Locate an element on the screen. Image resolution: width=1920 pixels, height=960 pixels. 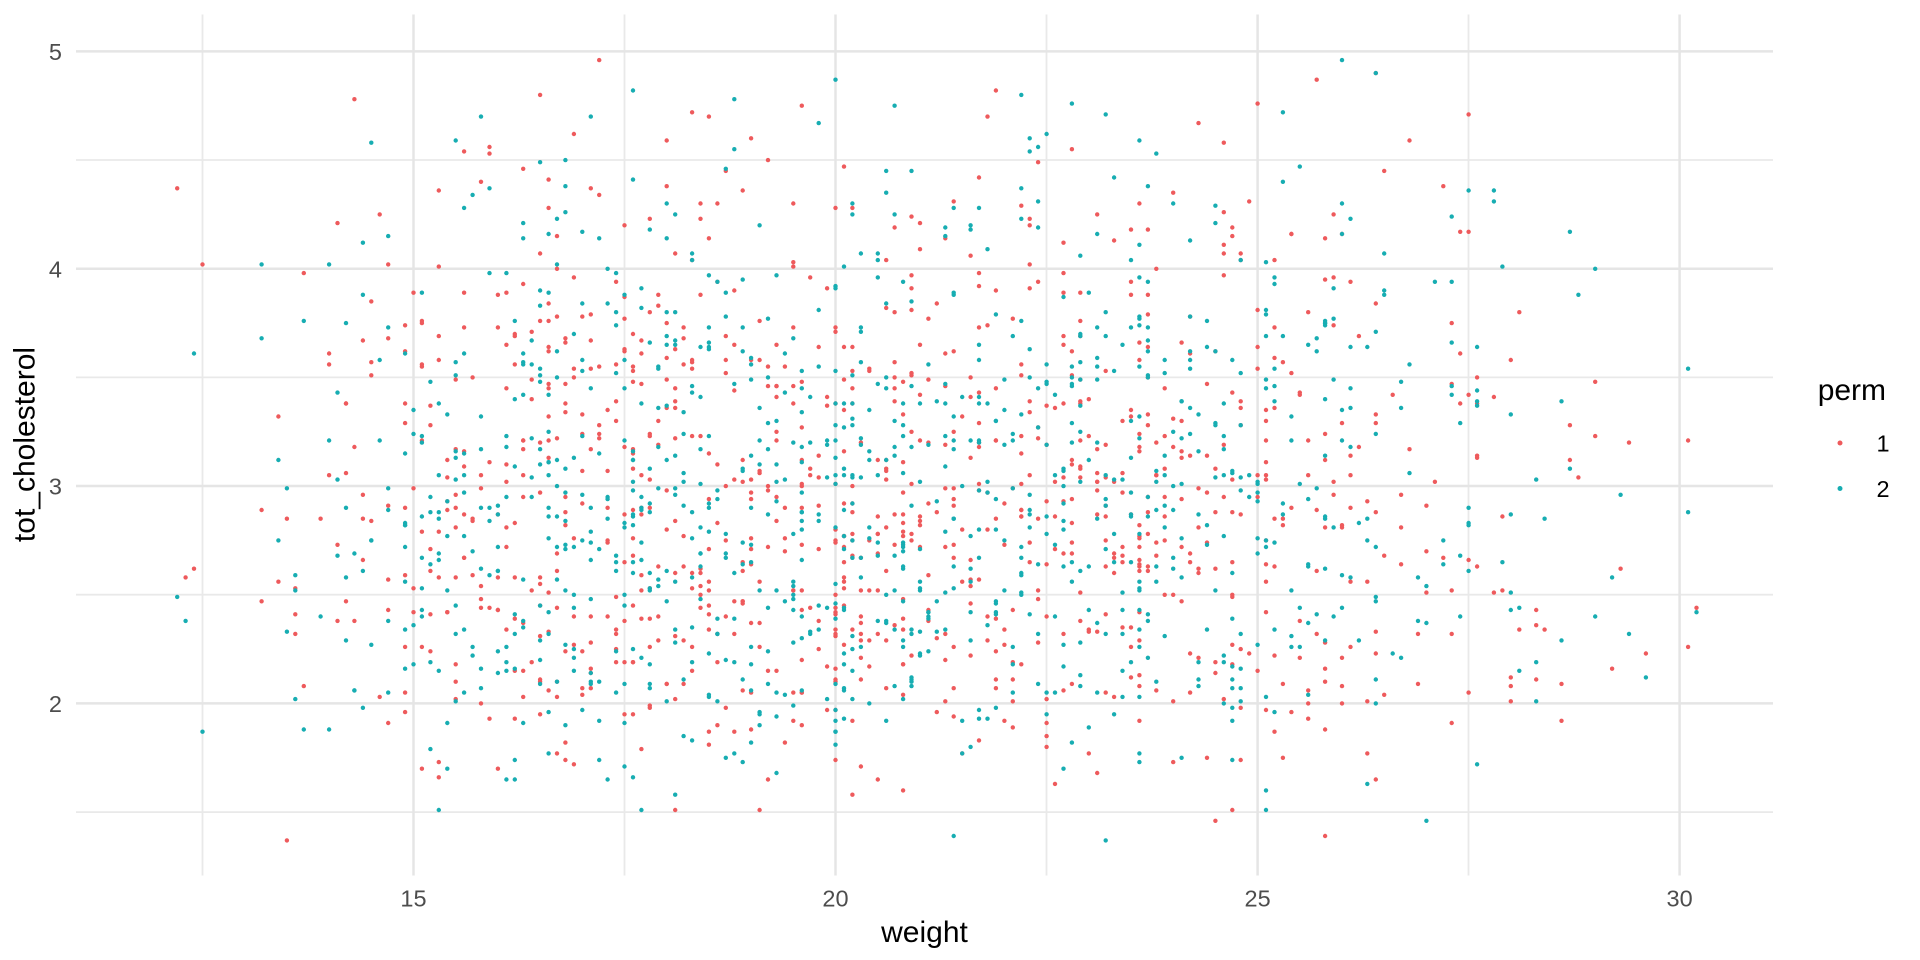
svg-text: 4 is located at coordinates (55, 269).